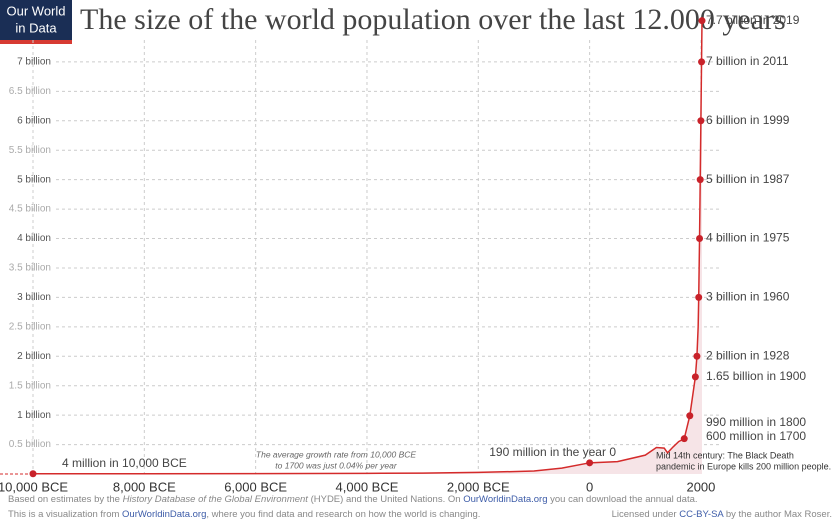 Image resolution: width=840 pixels, height=523 pixels. I want to click on footer-text: Licensed under, so click(646, 514).